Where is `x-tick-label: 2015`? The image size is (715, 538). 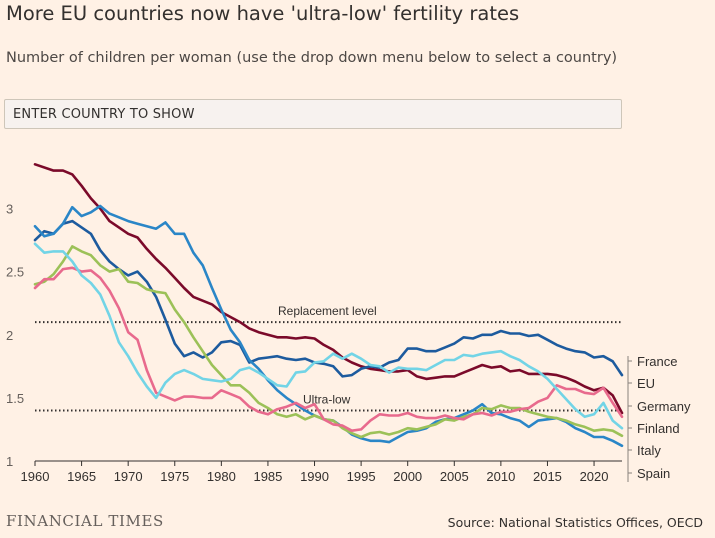 x-tick-label: 2015 is located at coordinates (547, 476).